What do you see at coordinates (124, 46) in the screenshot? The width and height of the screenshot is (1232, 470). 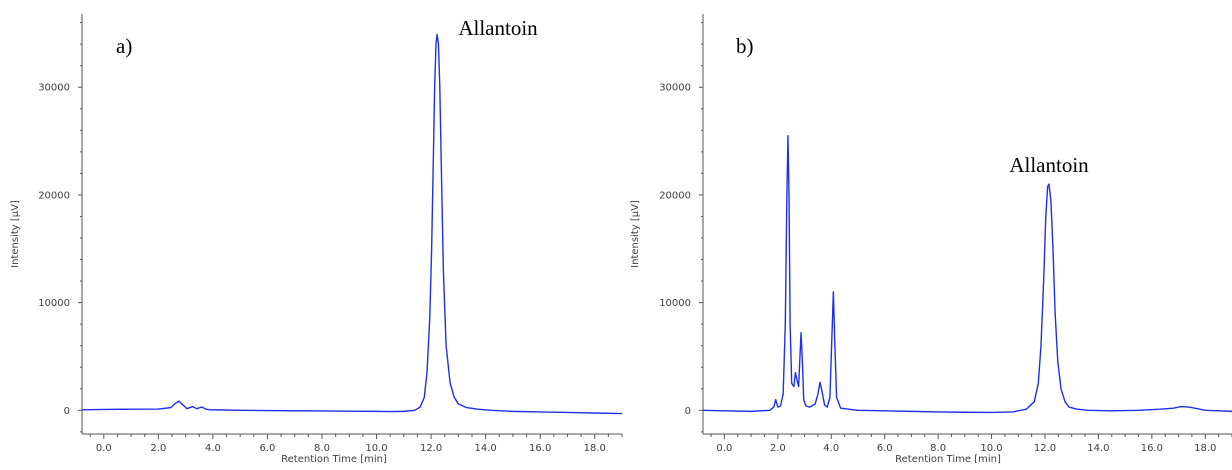 I see `panel-label: a)` at bounding box center [124, 46].